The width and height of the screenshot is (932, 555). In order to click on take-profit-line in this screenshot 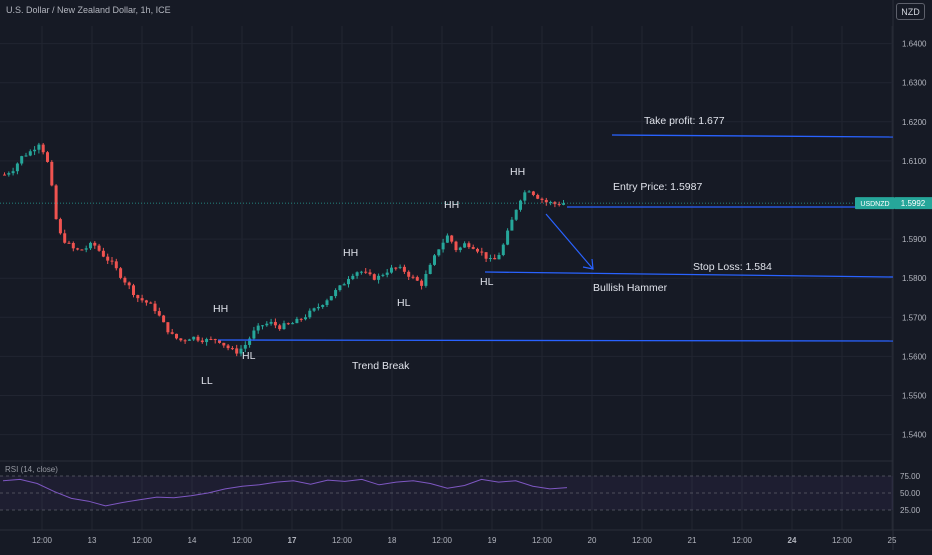, I will do `click(752, 136)`.